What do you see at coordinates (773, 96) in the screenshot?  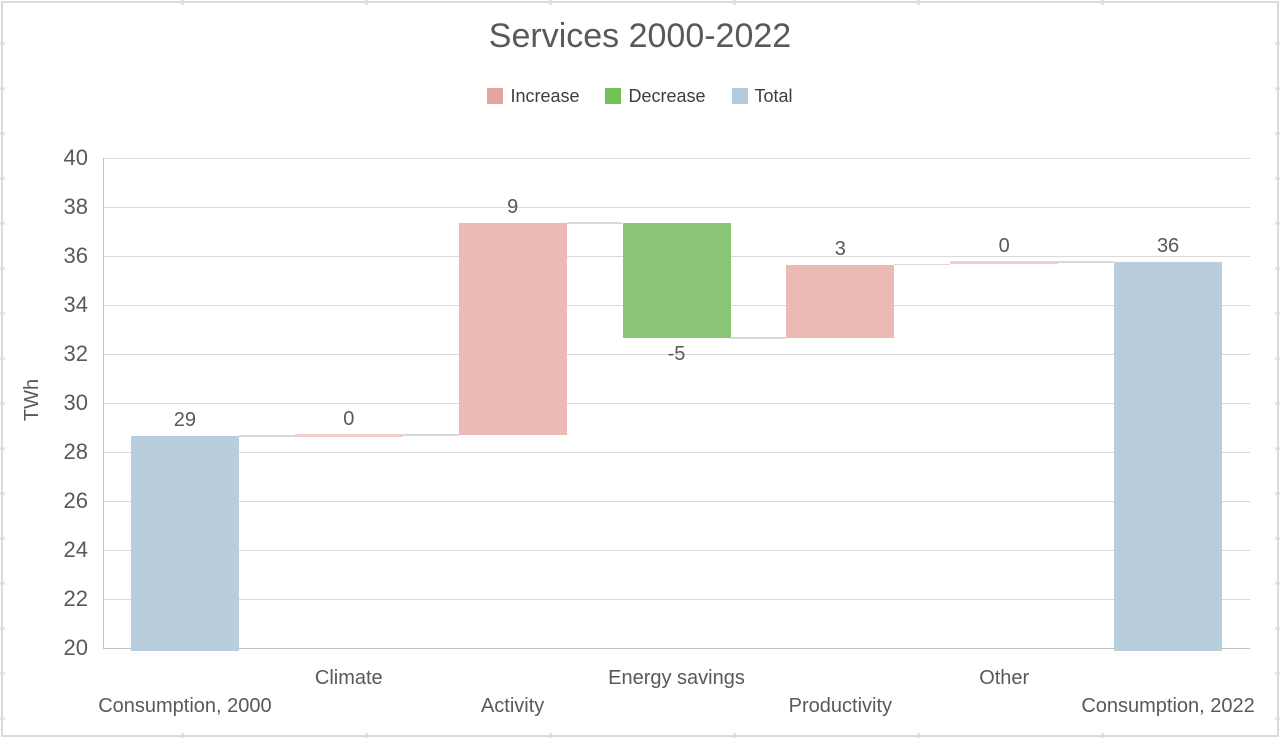 I see `legend-label: Total` at bounding box center [773, 96].